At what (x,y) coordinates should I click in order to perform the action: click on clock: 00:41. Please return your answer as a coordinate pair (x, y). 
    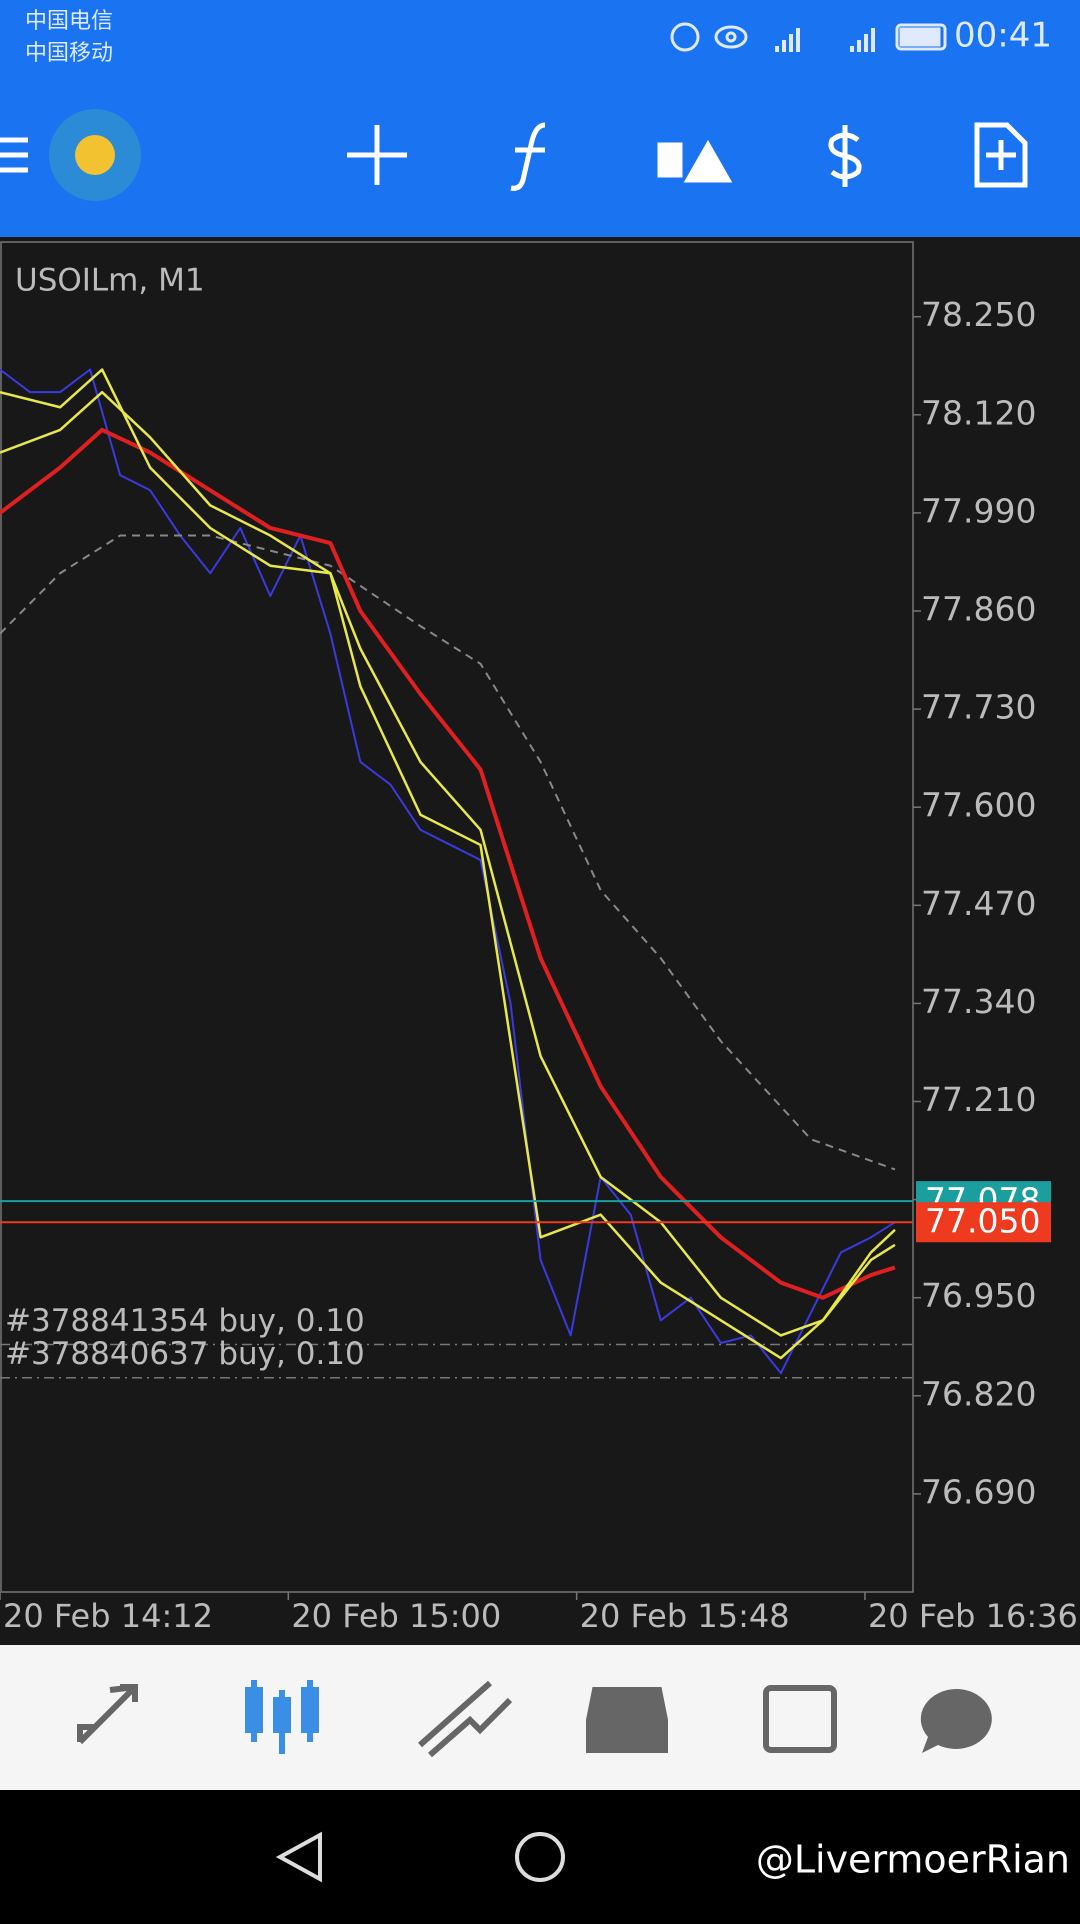
    Looking at the image, I should click on (1003, 36).